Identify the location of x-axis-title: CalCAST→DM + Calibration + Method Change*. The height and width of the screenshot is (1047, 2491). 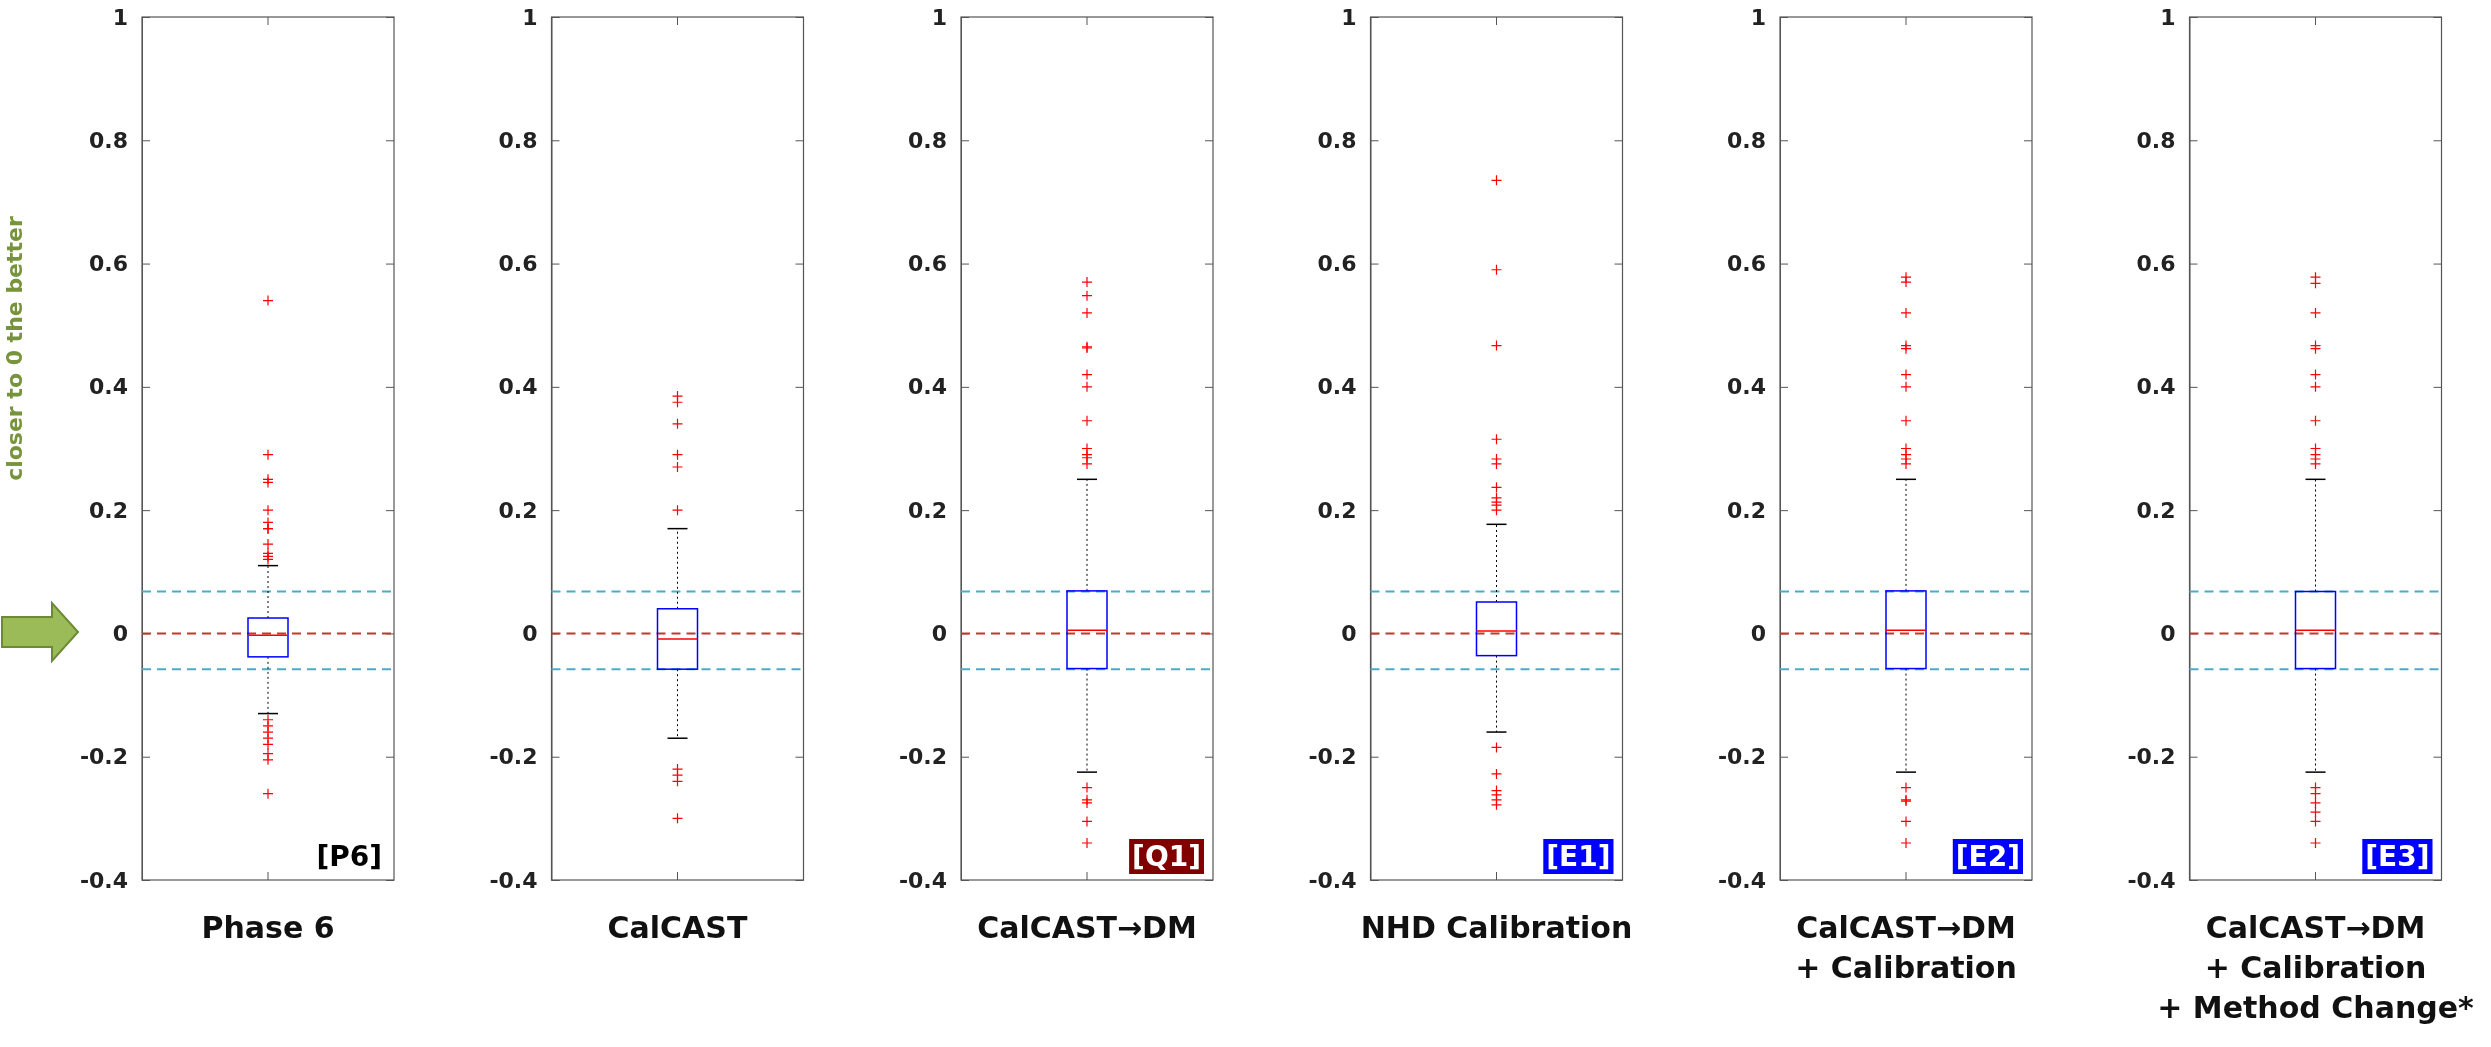
(2316, 967).